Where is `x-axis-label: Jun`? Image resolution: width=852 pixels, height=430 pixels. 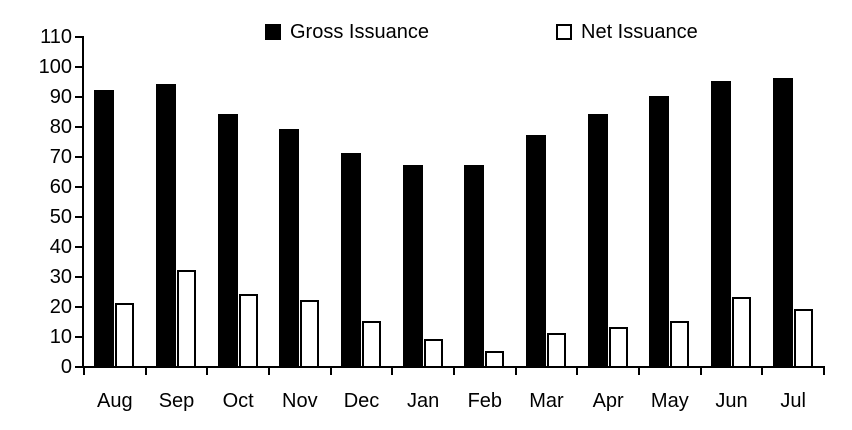 x-axis-label: Jun is located at coordinates (731, 401).